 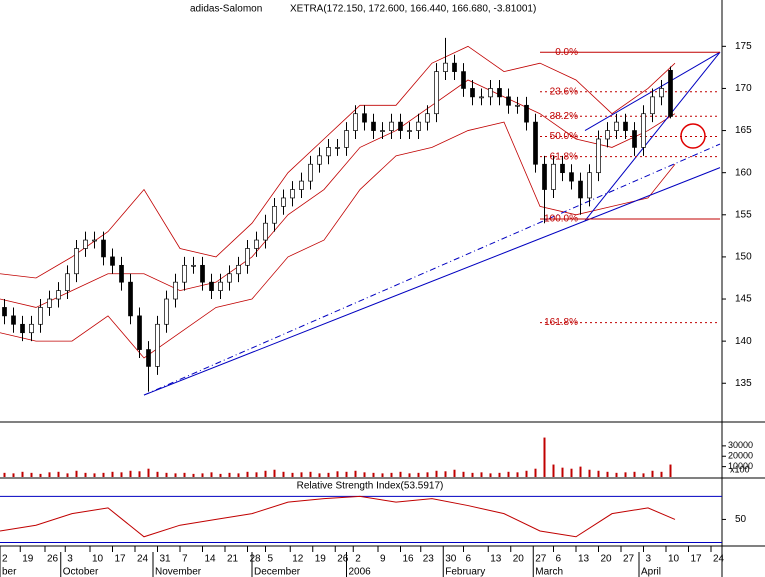 What do you see at coordinates (564, 91) in the screenshot?
I see `fibonacci-label: 23.6%` at bounding box center [564, 91].